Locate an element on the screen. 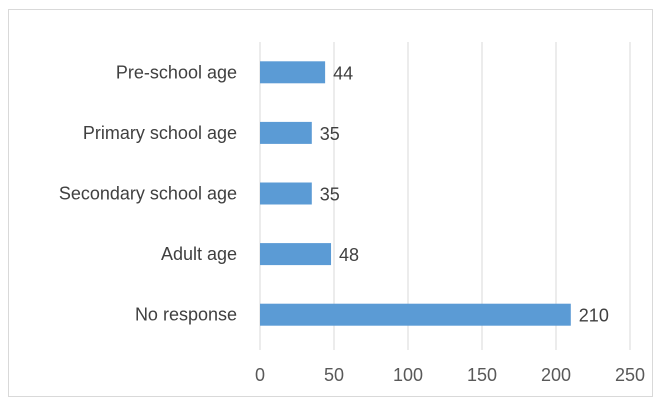 The height and width of the screenshot is (399, 665). x-tick-labels: 0 50 100 150 200 250 is located at coordinates (450, 375).